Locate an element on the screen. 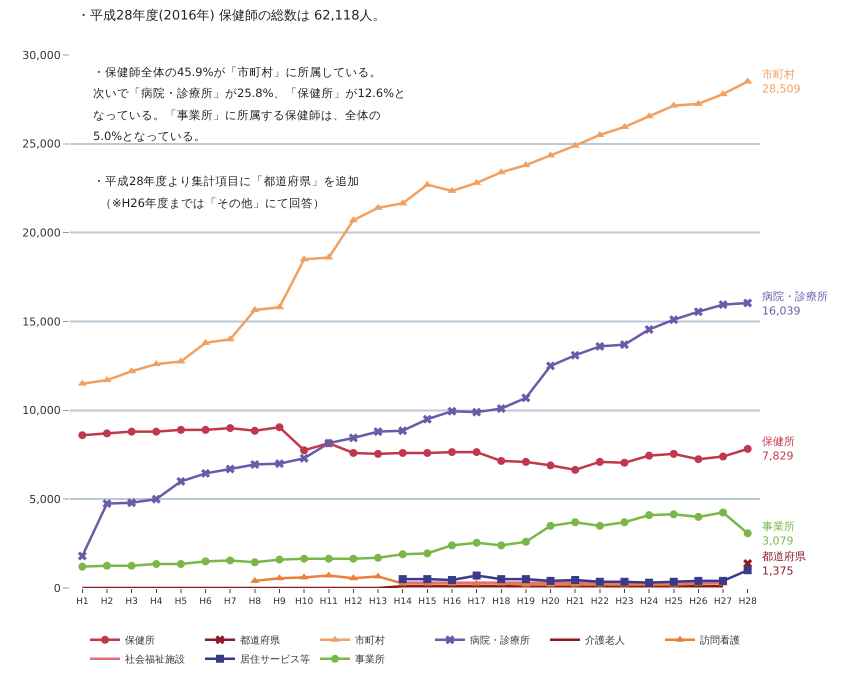 Image resolution: width=855 pixels, height=685 pixels. x-tick-label: H9 is located at coordinates (279, 601).